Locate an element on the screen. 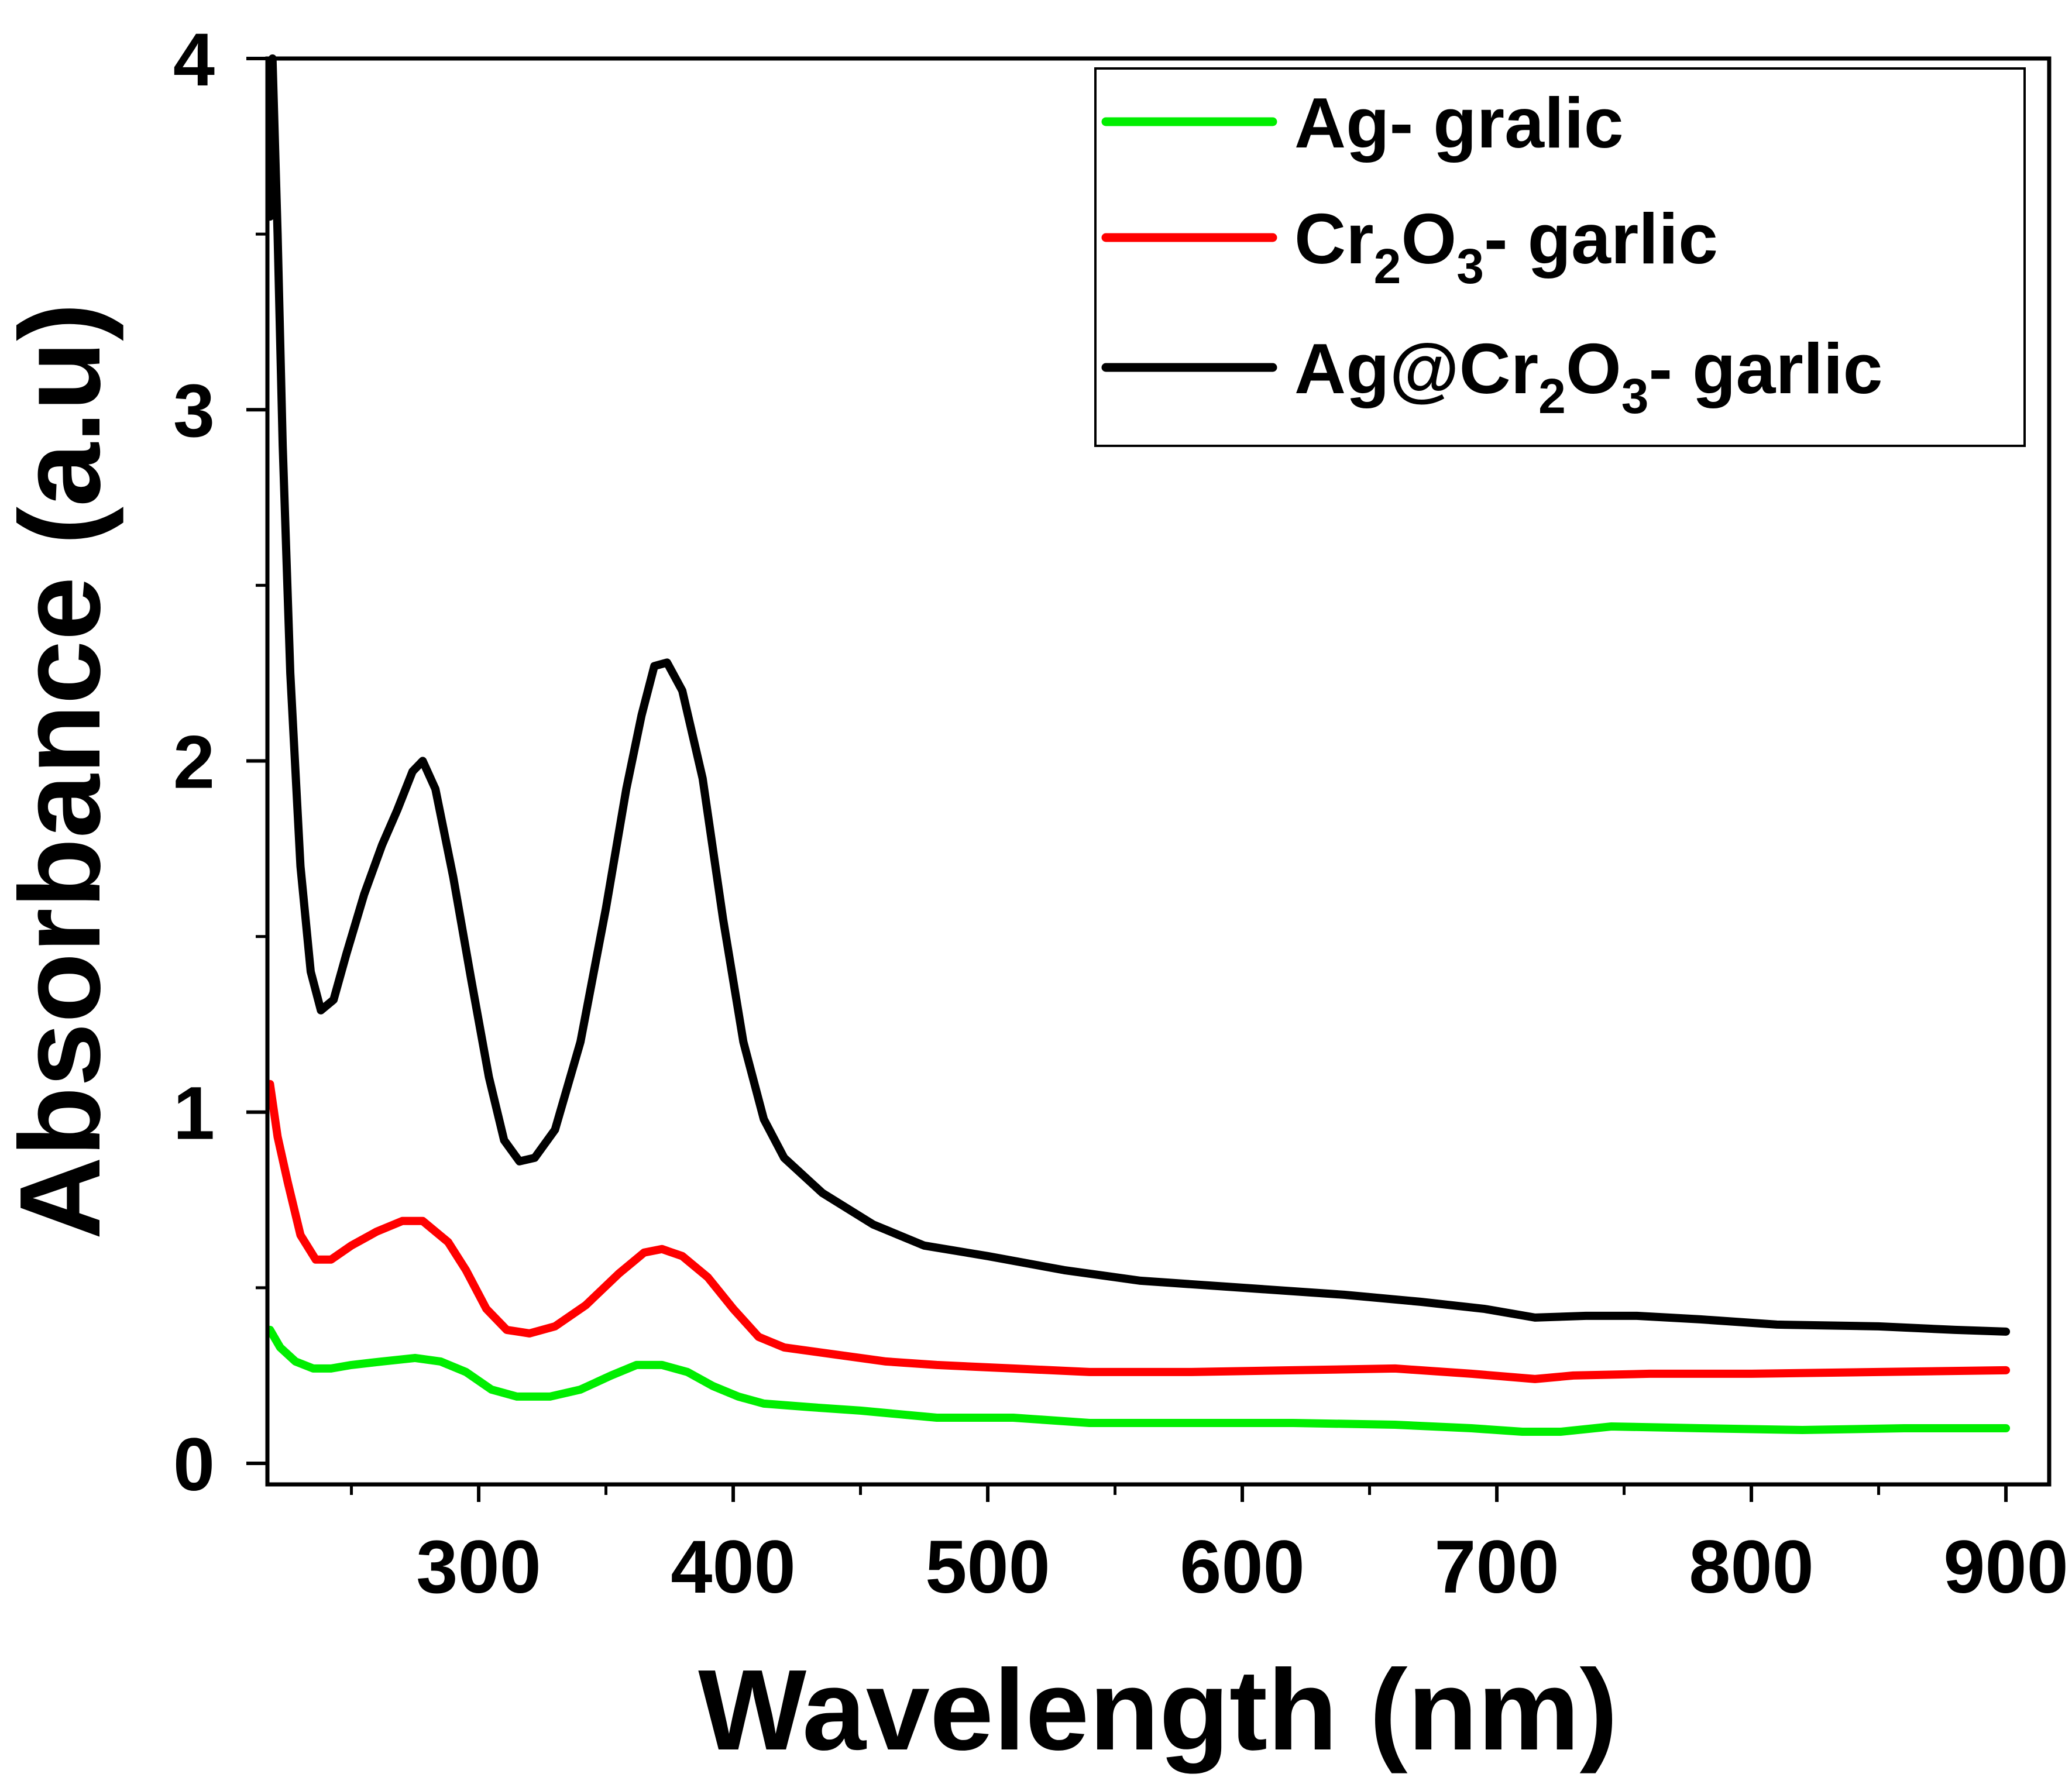  legend-label: Ag- gralic is located at coordinates (1459, 123).